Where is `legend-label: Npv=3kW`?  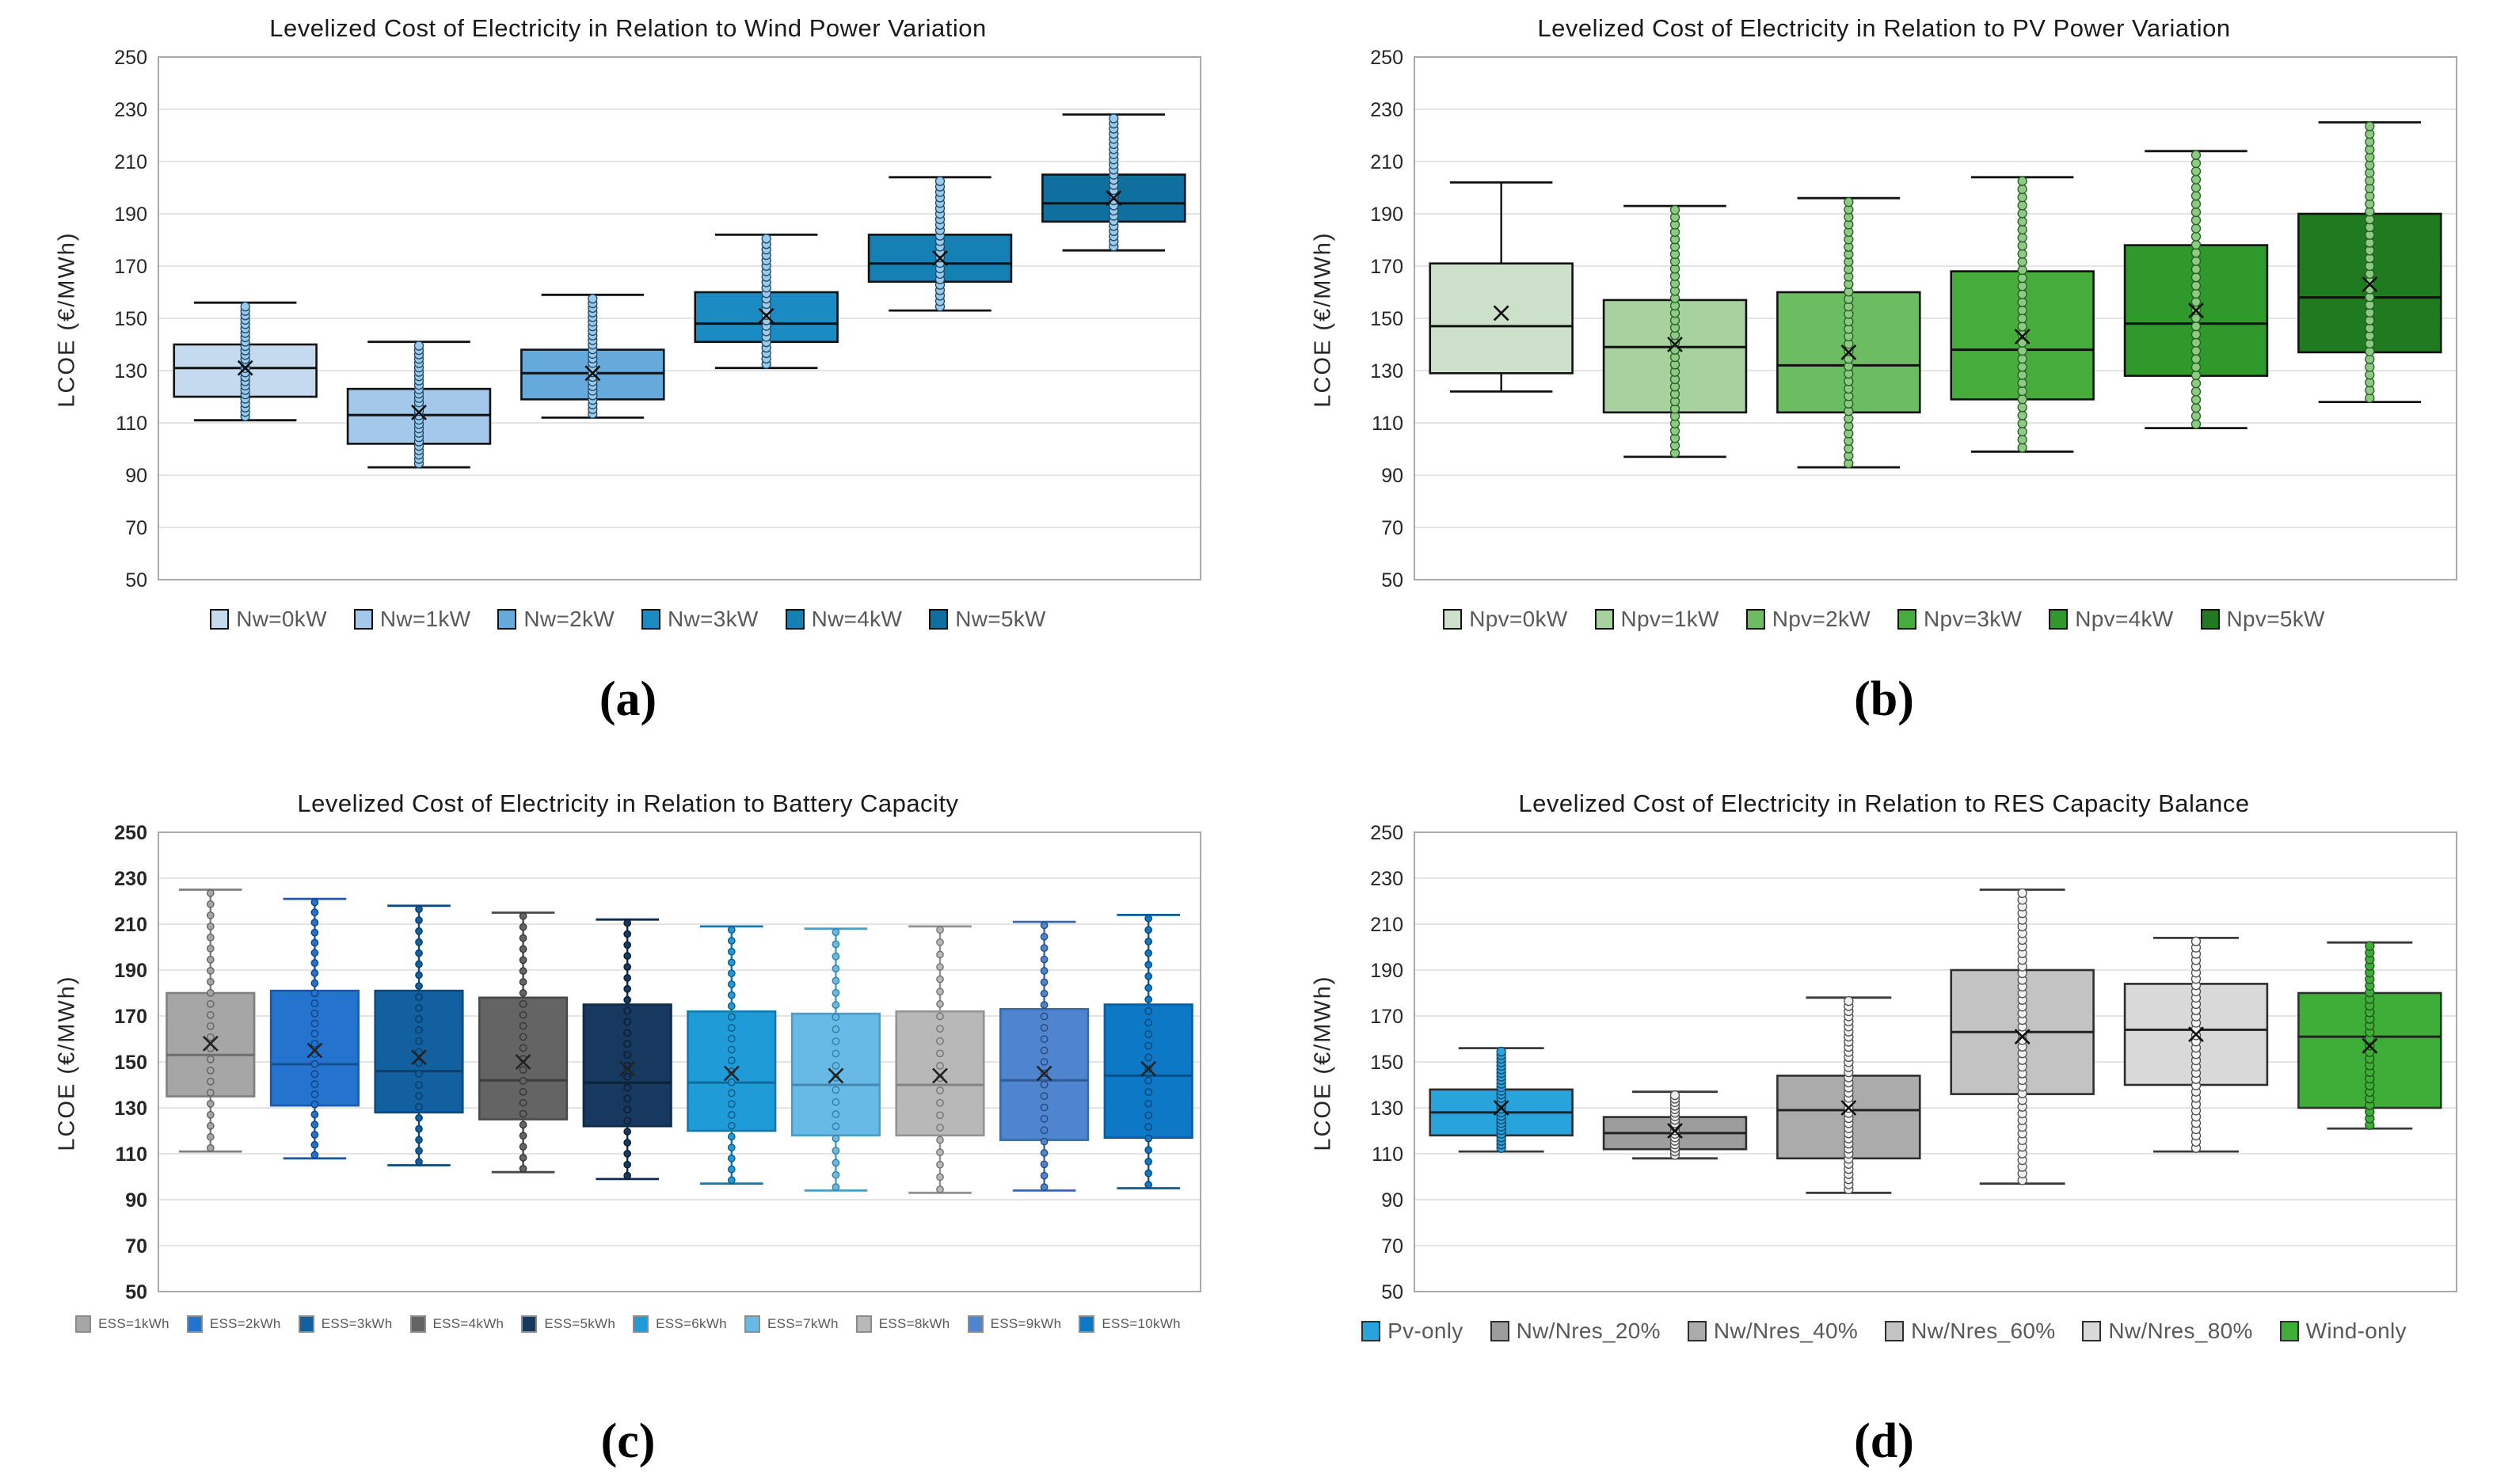 legend-label: Npv=3kW is located at coordinates (1973, 619).